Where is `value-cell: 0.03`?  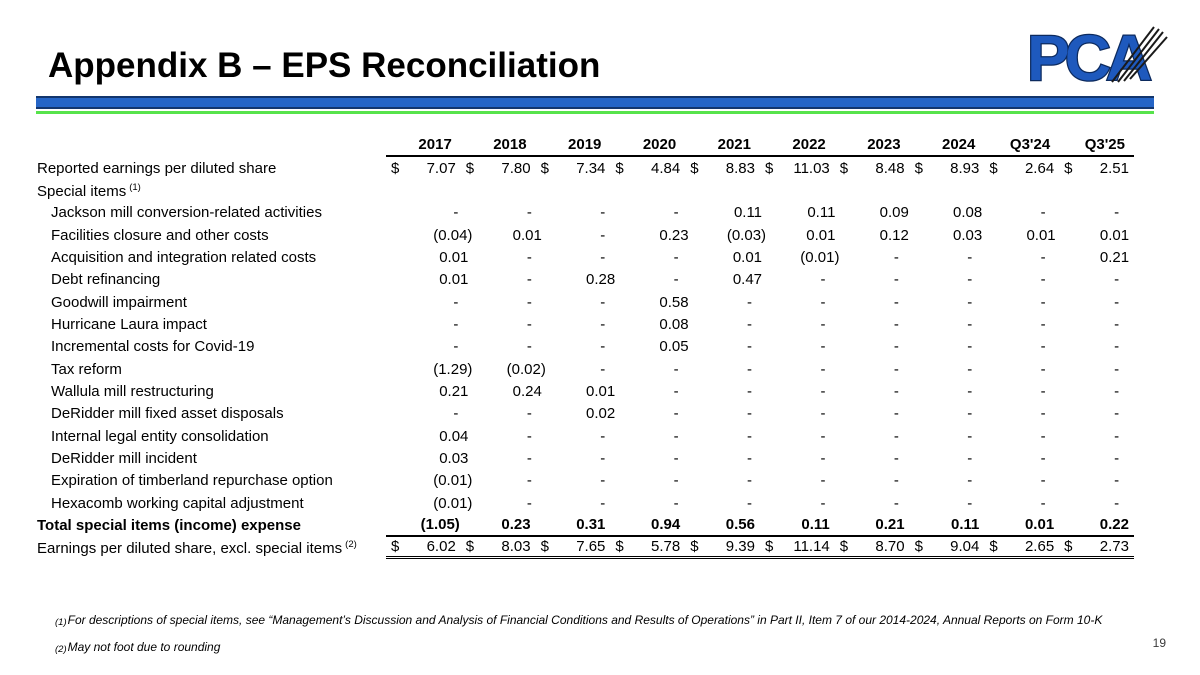 value-cell: 0.03 is located at coordinates (436, 458).